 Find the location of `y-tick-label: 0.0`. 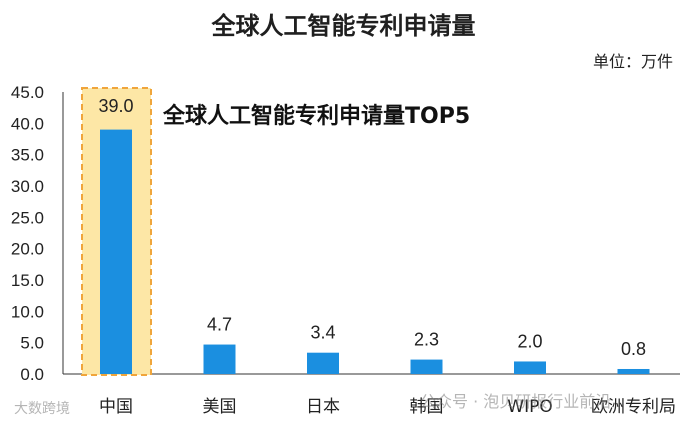

y-tick-label: 0.0 is located at coordinates (32, 374).